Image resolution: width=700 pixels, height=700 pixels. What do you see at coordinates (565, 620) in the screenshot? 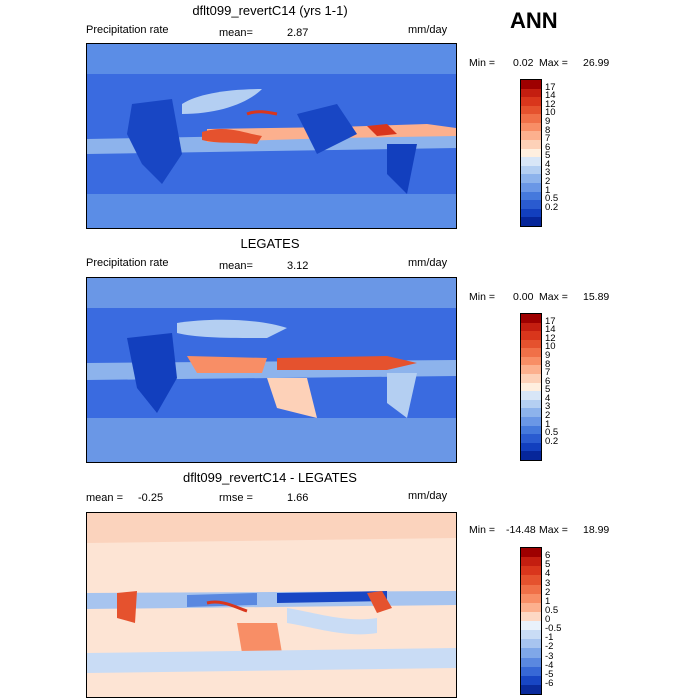
I see `panel-3-colorbar-labels: 6 5 4 3 2 1 0.5 0 -0.5 -1 -2 -3 -4 -5 -6` at bounding box center [565, 620].